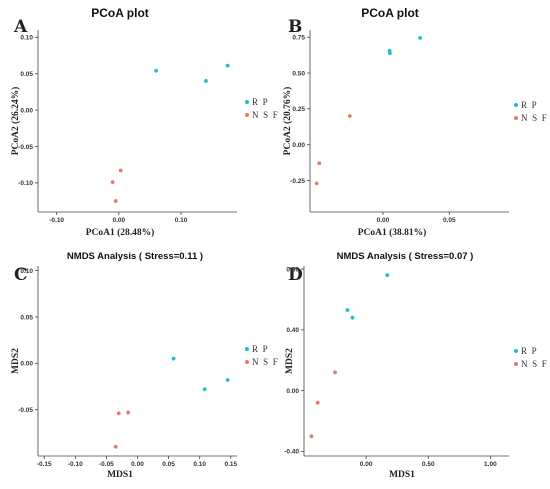  I want to click on panel-letter: D, so click(295, 275).